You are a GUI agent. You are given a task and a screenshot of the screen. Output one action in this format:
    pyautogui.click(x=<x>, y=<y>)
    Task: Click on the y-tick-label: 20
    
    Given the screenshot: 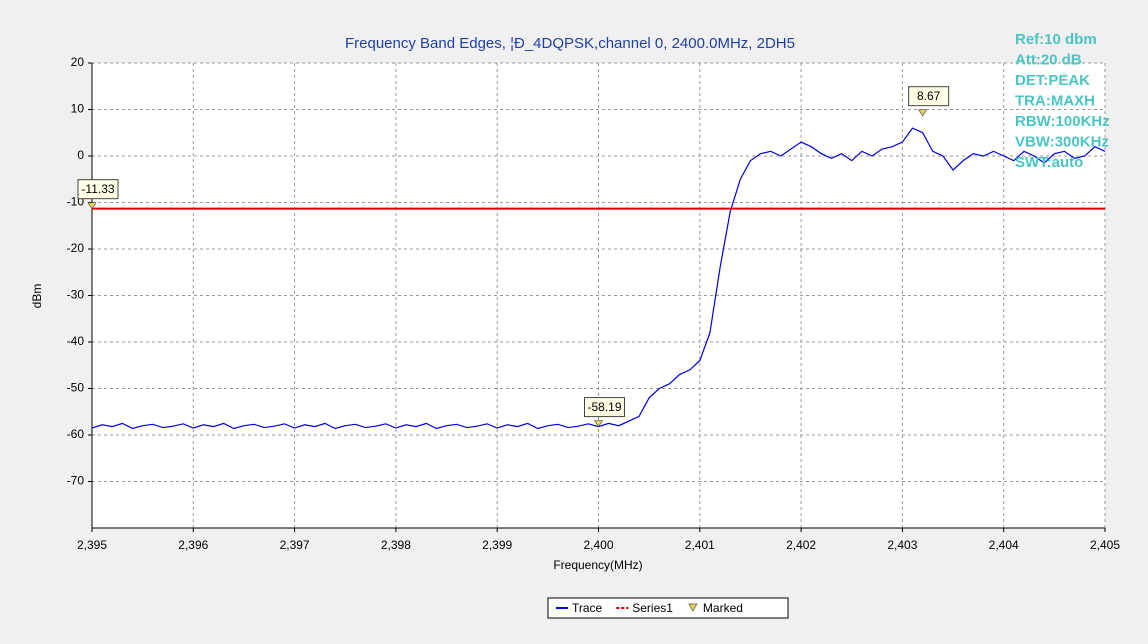 What is the action you would take?
    pyautogui.click(x=78, y=62)
    